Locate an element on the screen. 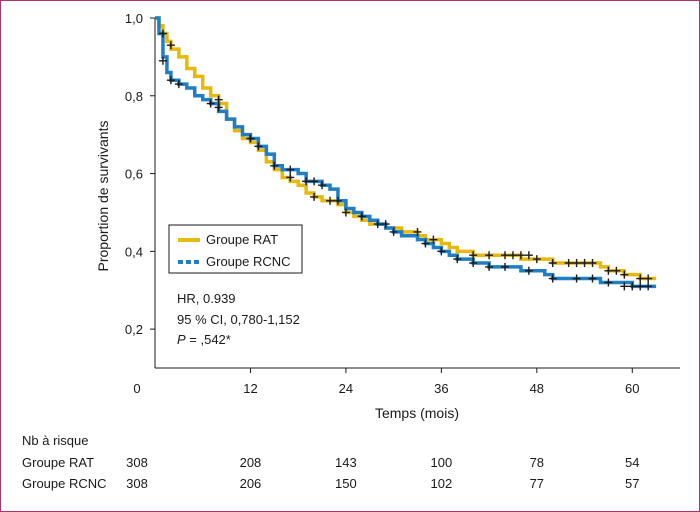 Image resolution: width=700 pixels, height=512 pixels. x-tick-label: 48 is located at coordinates (537, 388).